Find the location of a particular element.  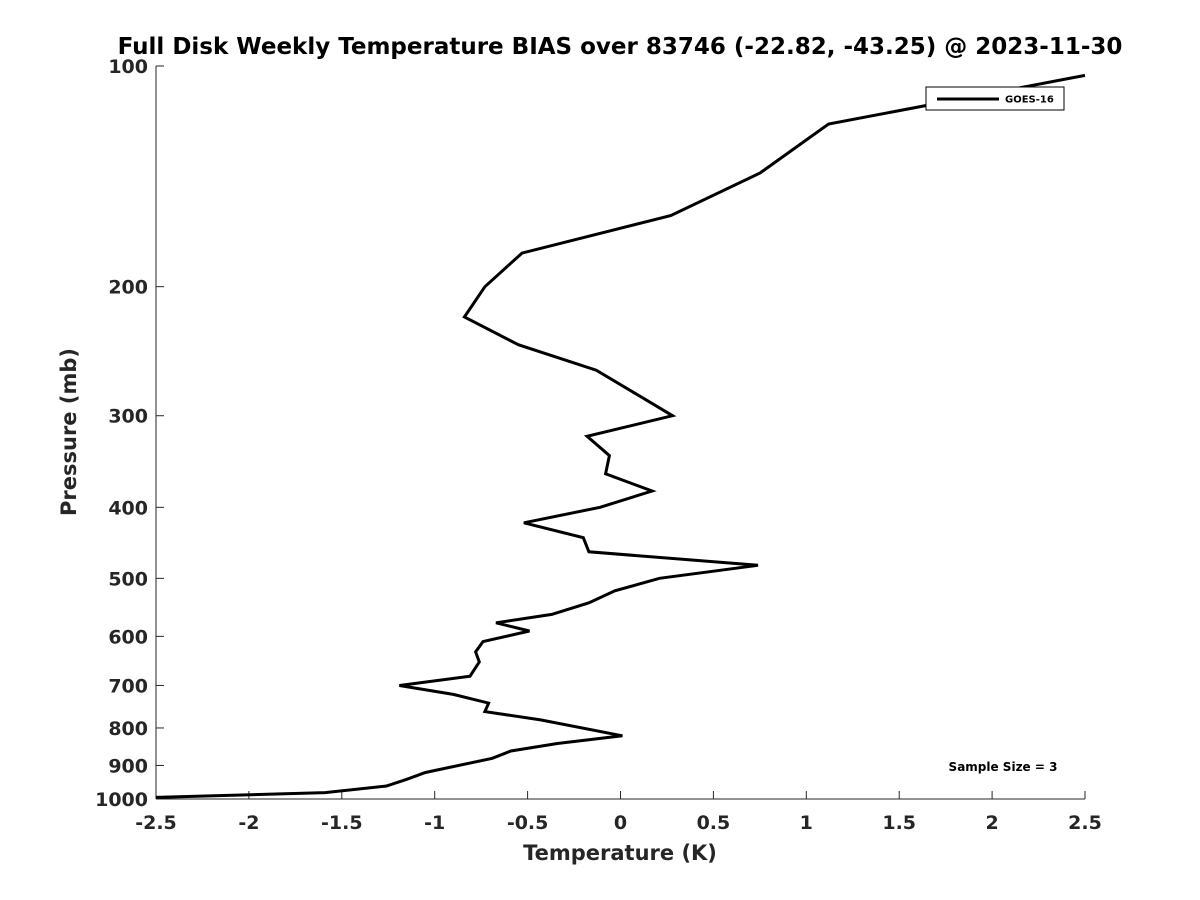

y-tick-label: 200 is located at coordinates (128, 288).